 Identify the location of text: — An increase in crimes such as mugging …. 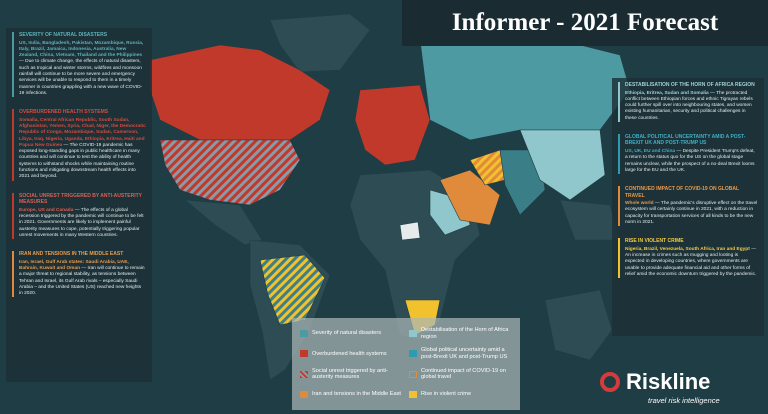
(691, 262).